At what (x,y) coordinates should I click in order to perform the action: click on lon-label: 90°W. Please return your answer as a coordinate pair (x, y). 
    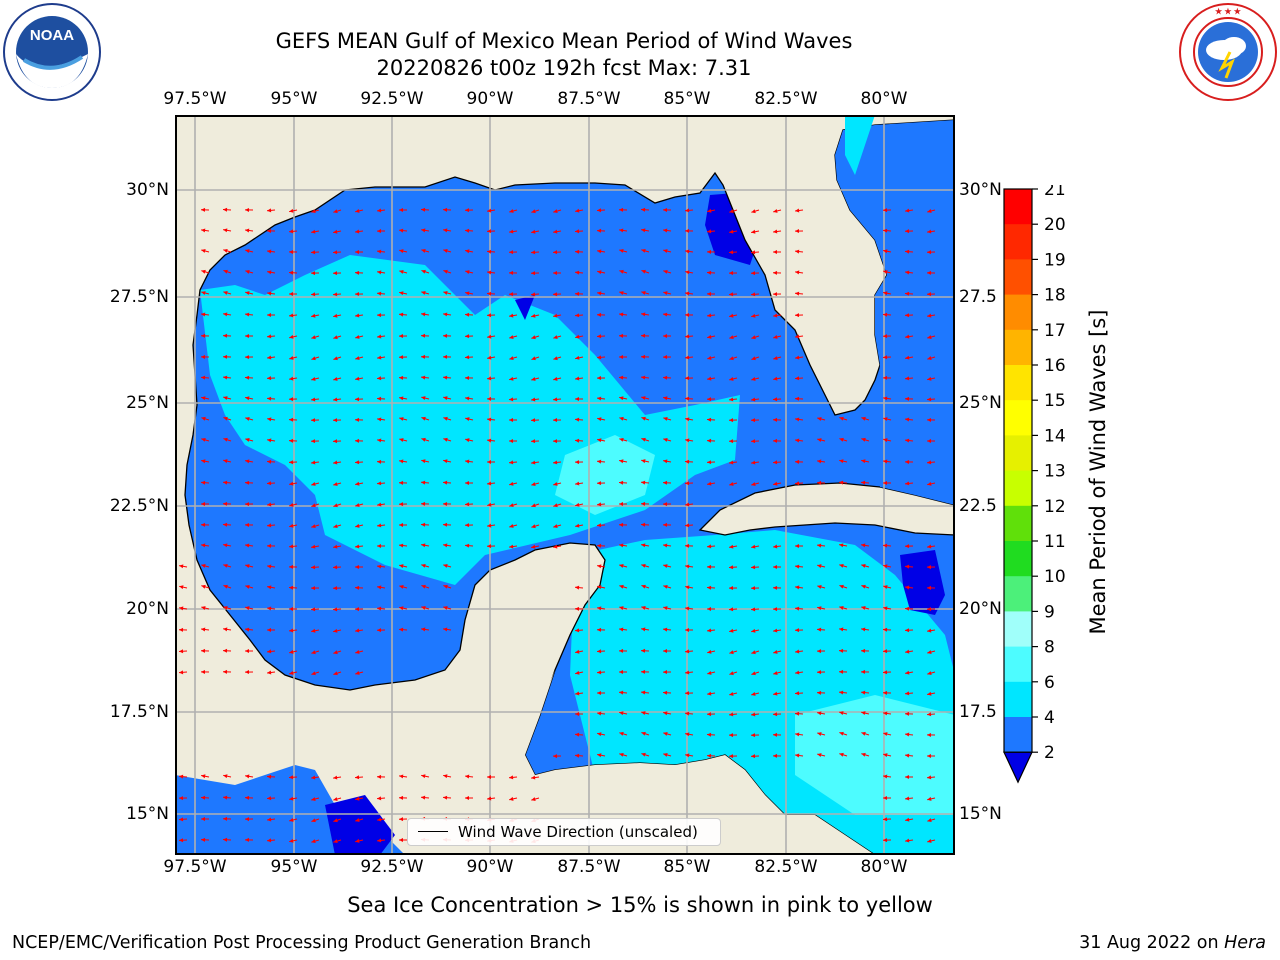
    Looking at the image, I should click on (490, 99).